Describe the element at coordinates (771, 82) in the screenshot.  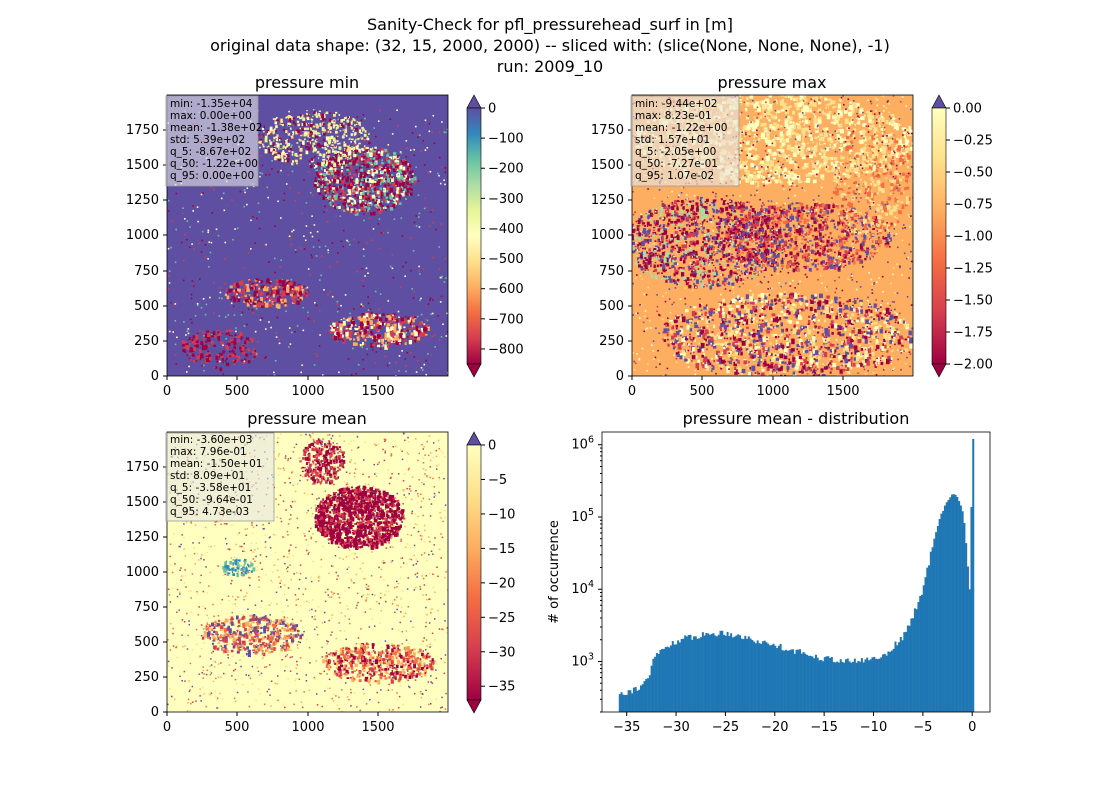
I see `panel-title: pressure max` at that location.